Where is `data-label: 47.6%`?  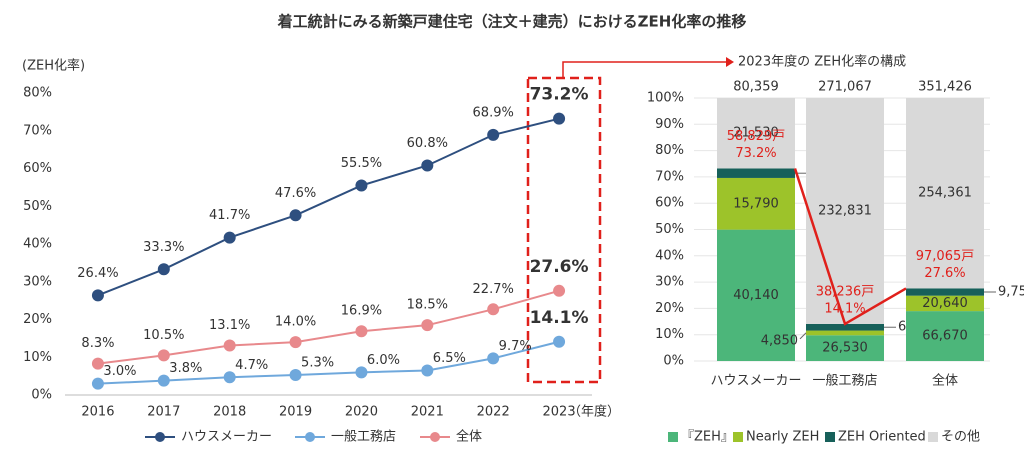
data-label: 47.6% is located at coordinates (295, 193).